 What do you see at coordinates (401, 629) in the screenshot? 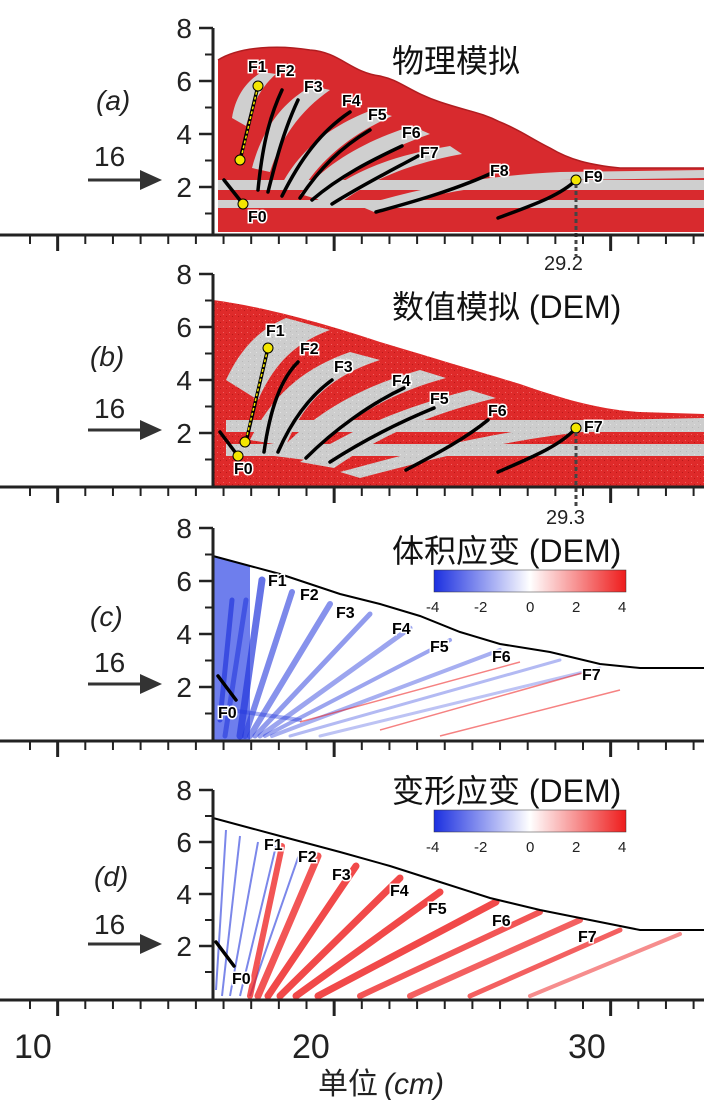
I see `fault-label-c-f4: F4` at bounding box center [401, 629].